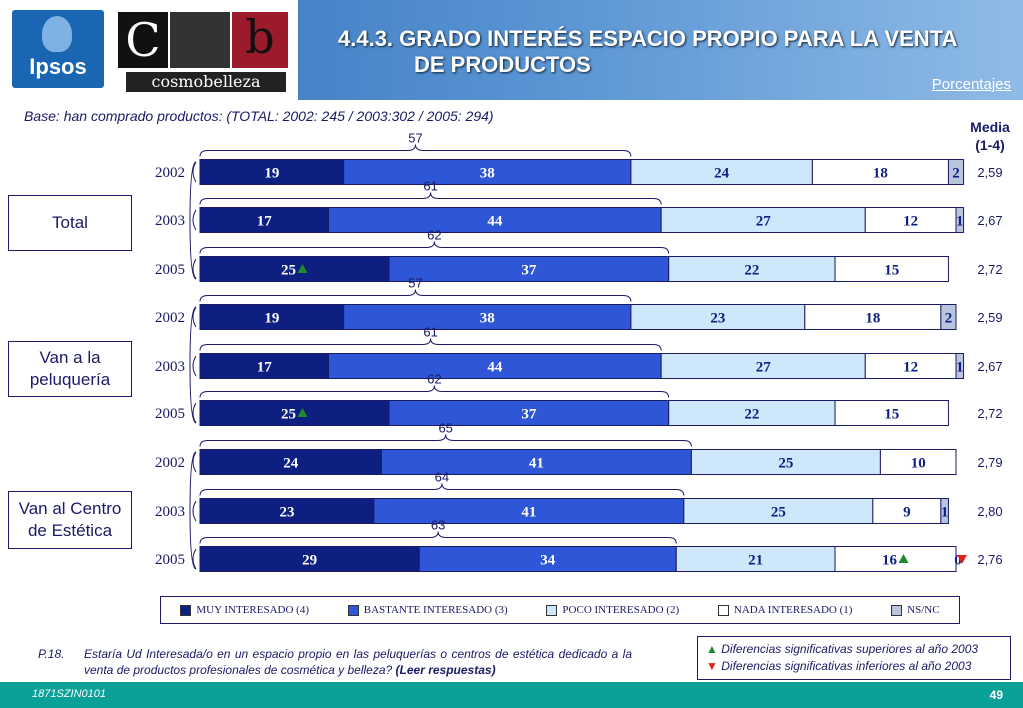 The image size is (1023, 708). What do you see at coordinates (989, 511) in the screenshot?
I see `media-value: 2,80` at bounding box center [989, 511].